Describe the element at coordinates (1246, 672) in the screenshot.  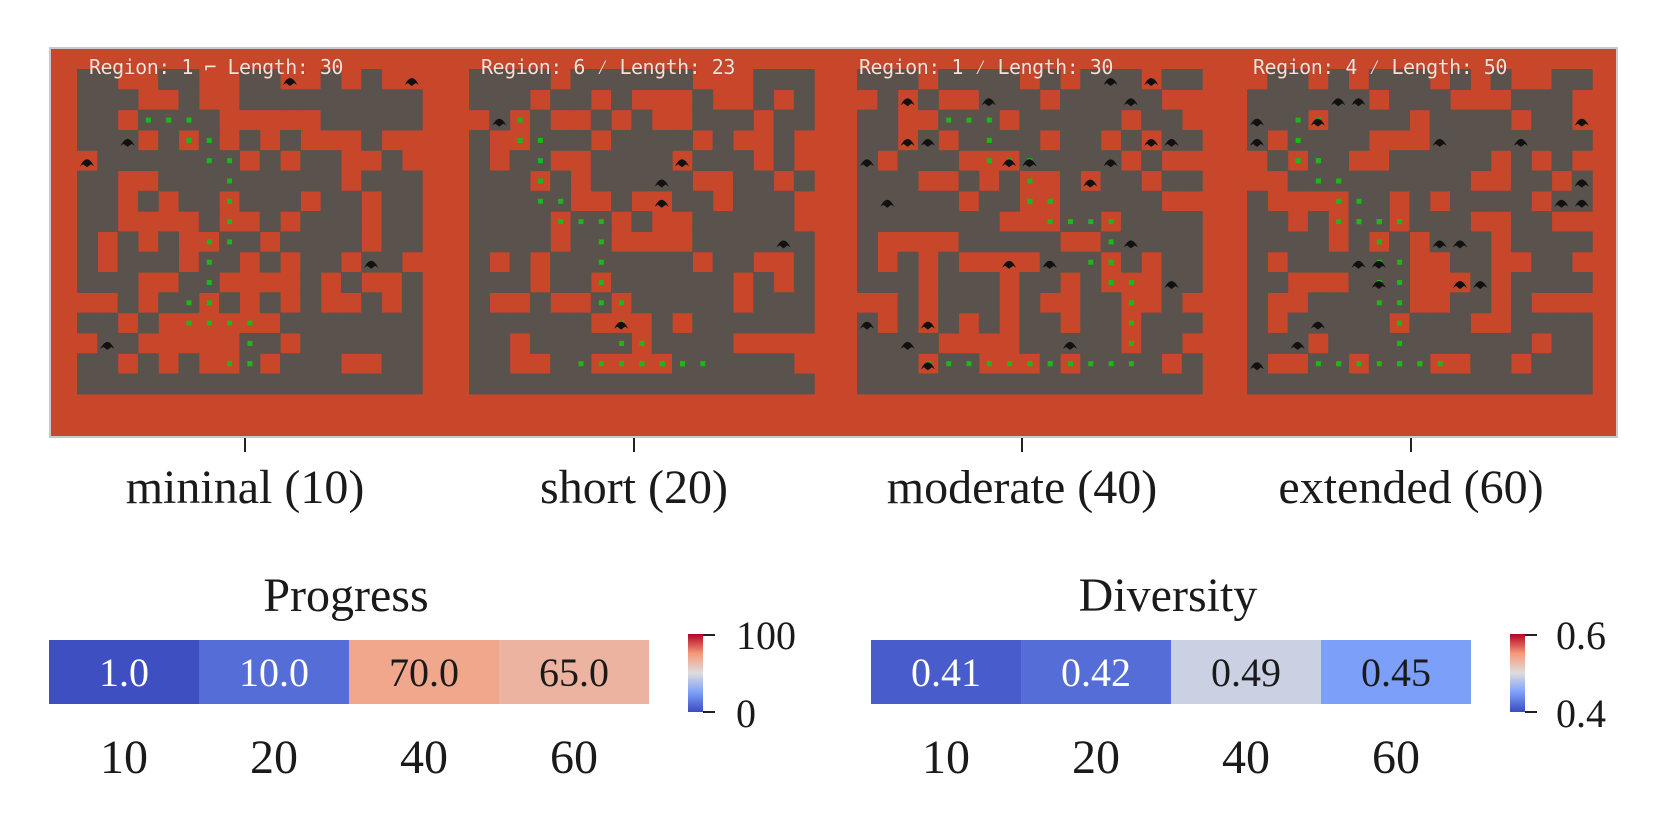
I see `diversity-cell: 0.49` at that location.